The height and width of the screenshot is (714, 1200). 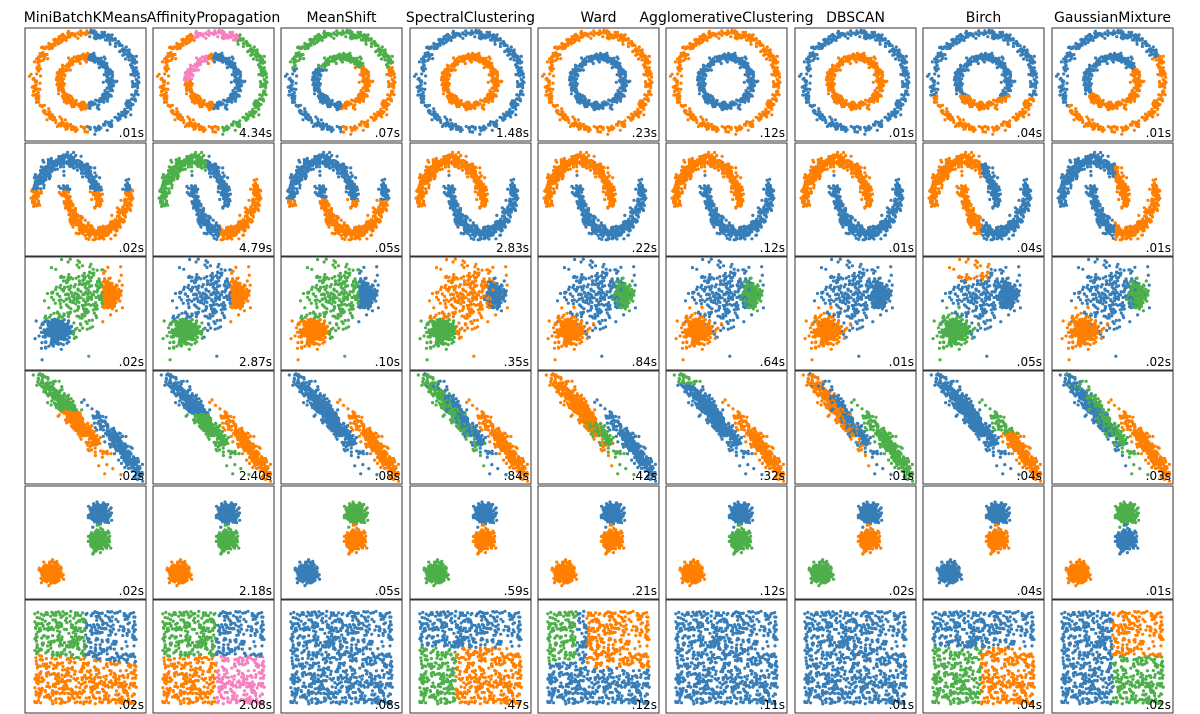 What do you see at coordinates (341, 84) in the screenshot?
I see `panel-frame` at bounding box center [341, 84].